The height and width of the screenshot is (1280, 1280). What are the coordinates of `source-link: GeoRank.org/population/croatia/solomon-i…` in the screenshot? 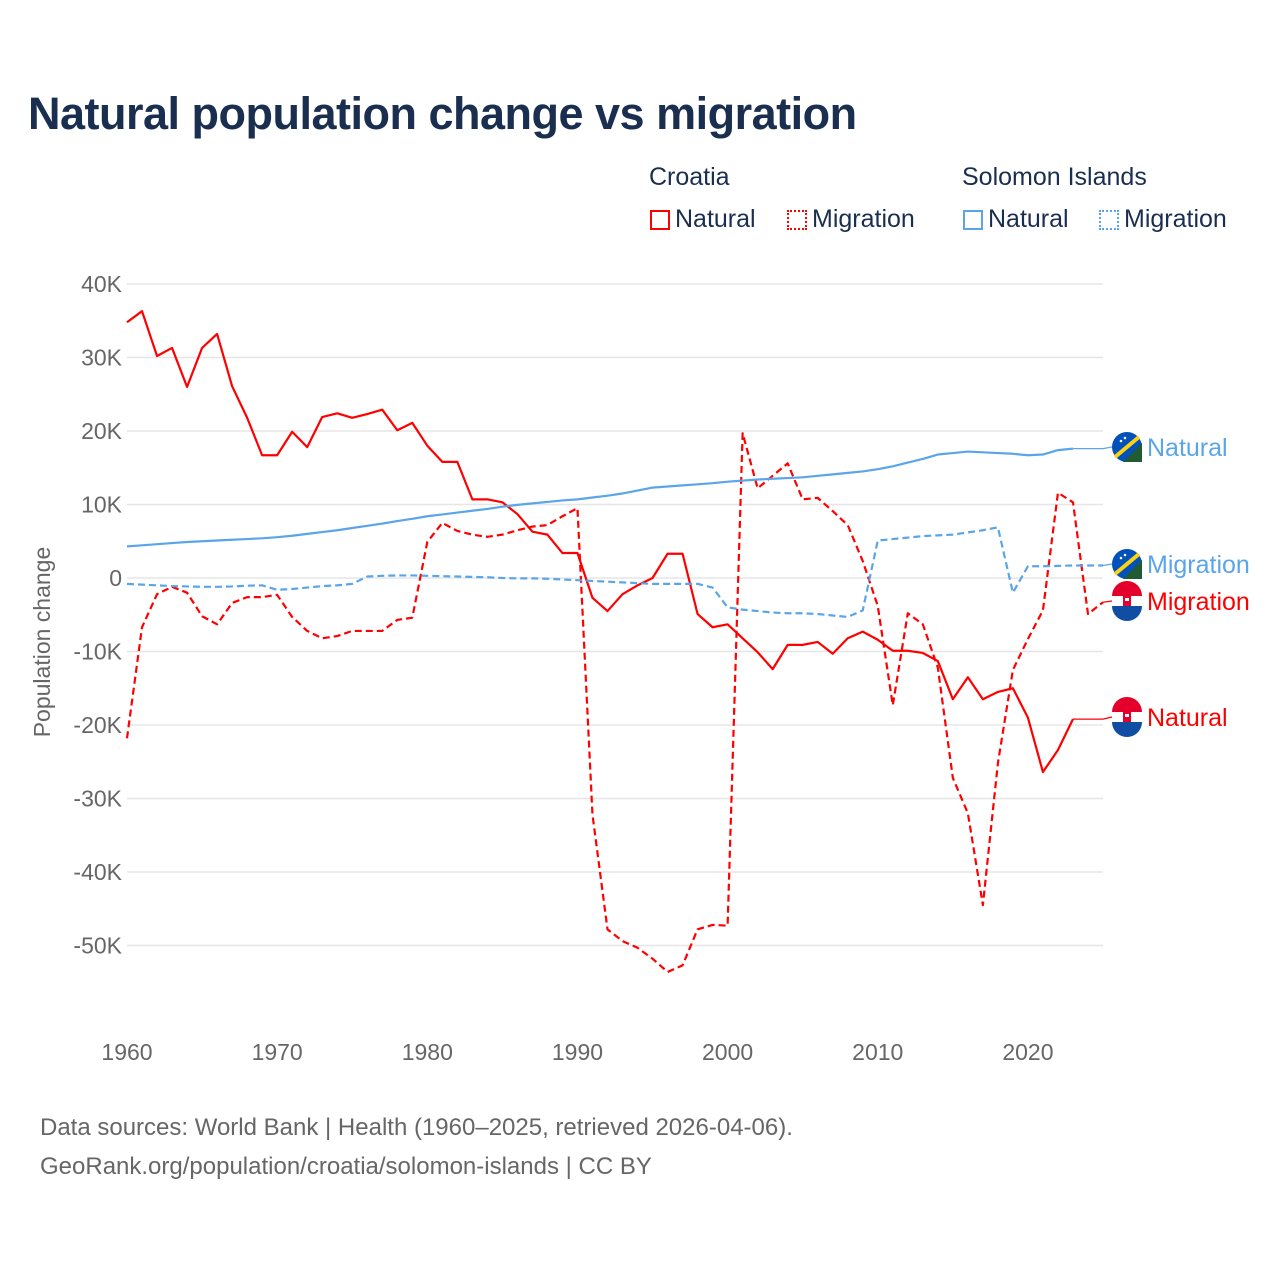 It's located at (346, 1166).